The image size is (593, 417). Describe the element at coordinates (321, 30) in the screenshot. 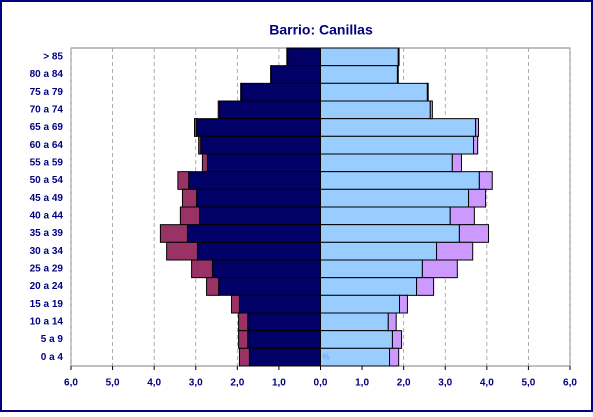

I see `chart-title: Barrio: Canillas` at that location.